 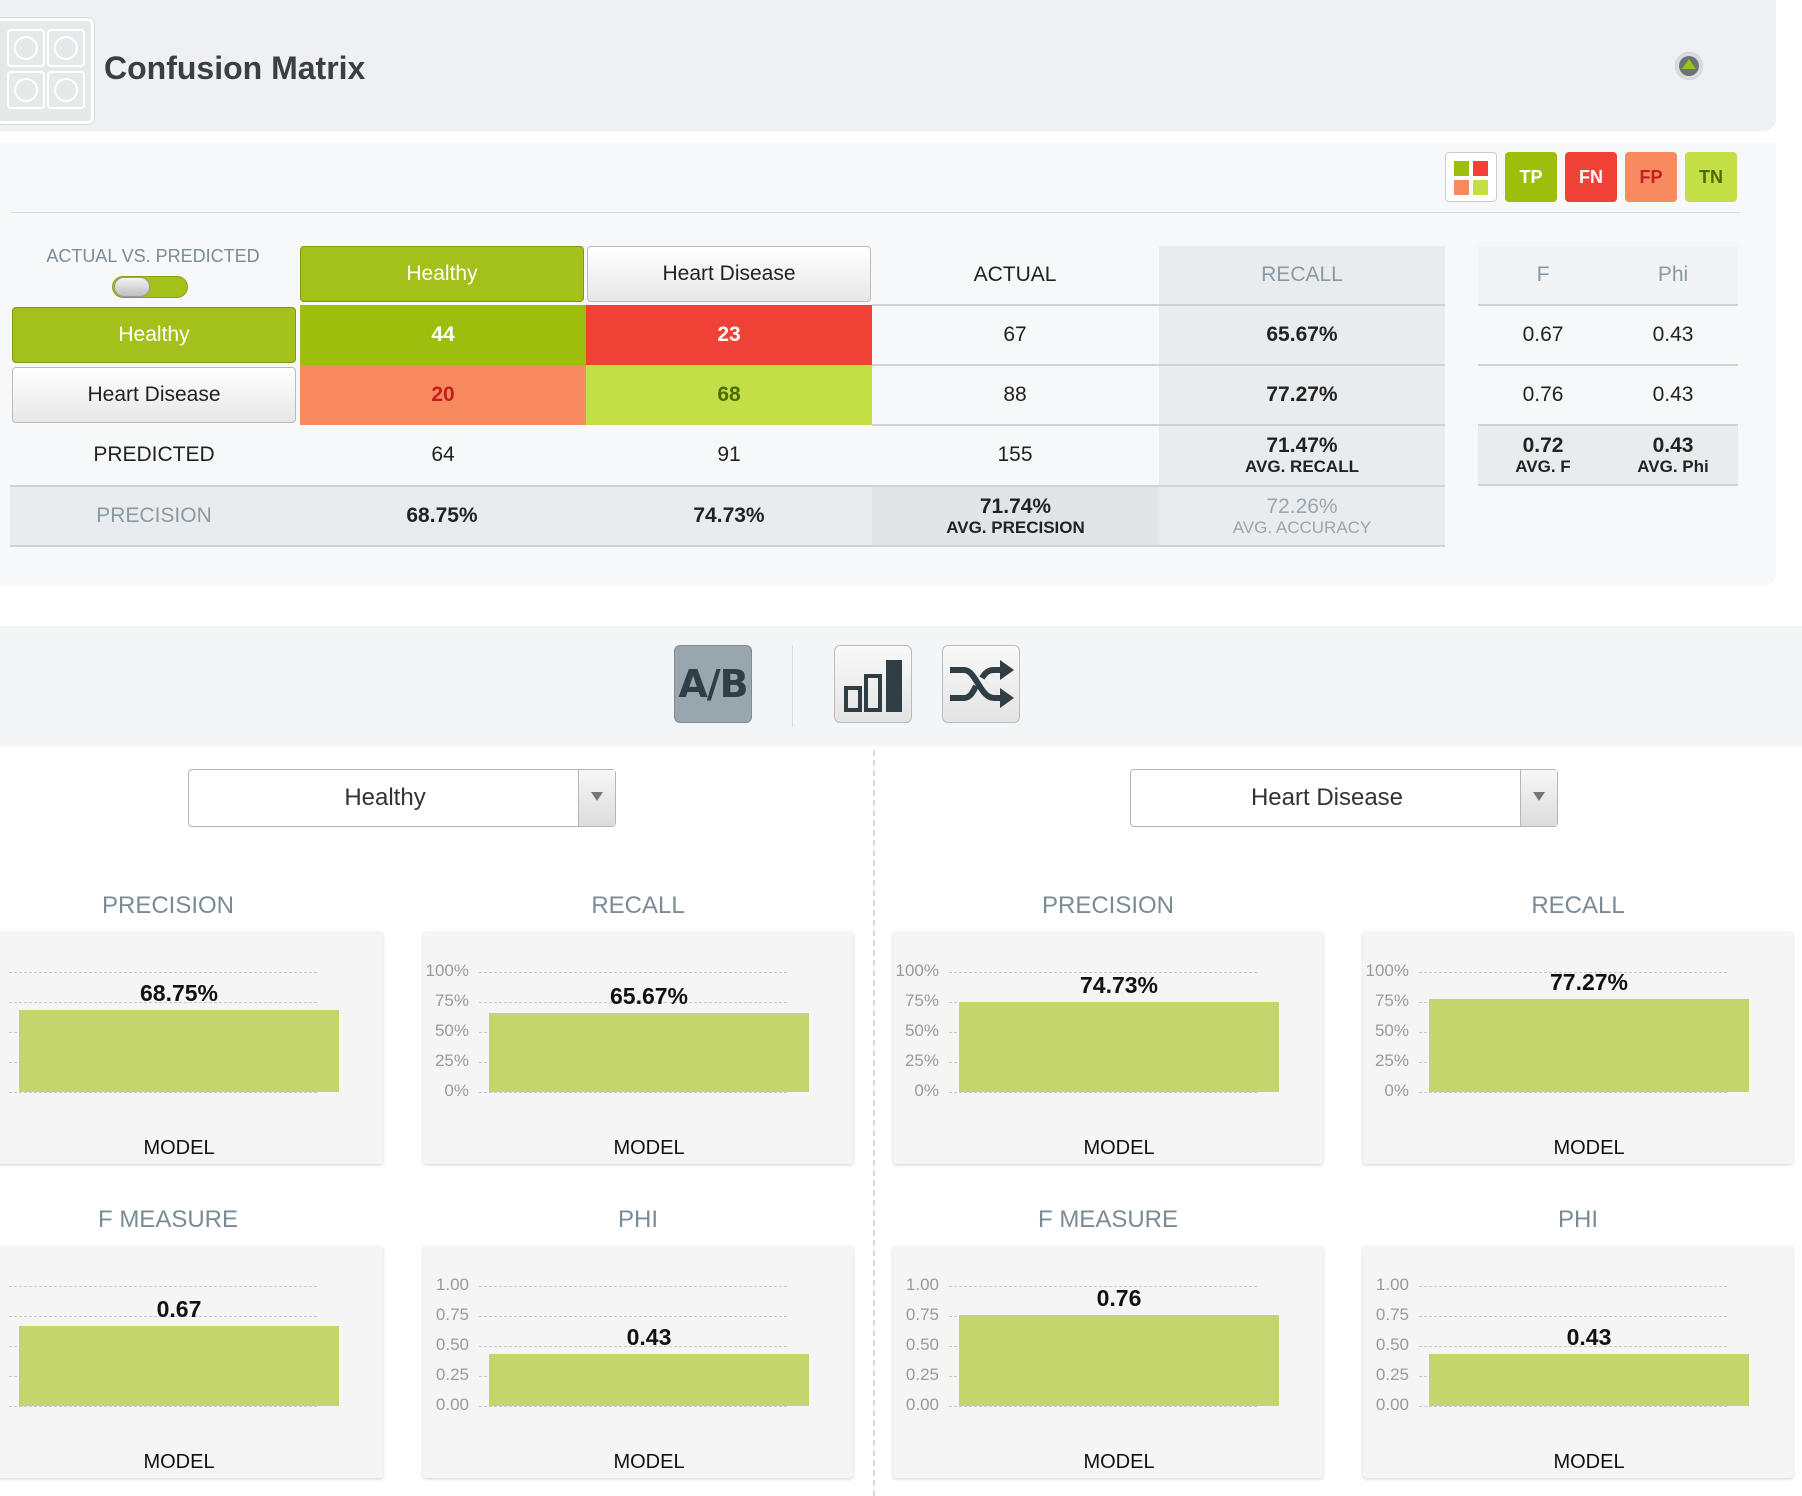 I want to click on actual-vs-predicted-toggle, so click(x=150, y=287).